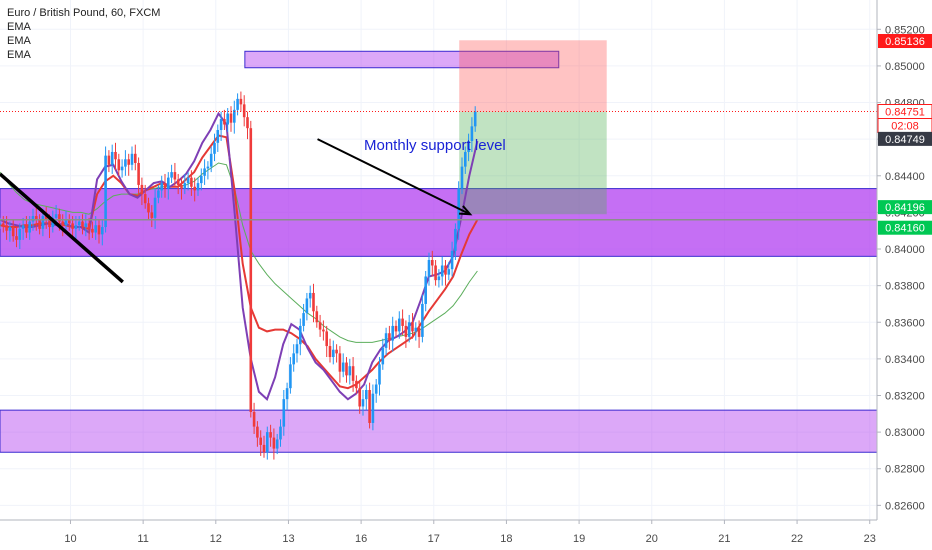  What do you see at coordinates (19, 27) in the screenshot?
I see `indicator-ema-2: EMA` at bounding box center [19, 27].